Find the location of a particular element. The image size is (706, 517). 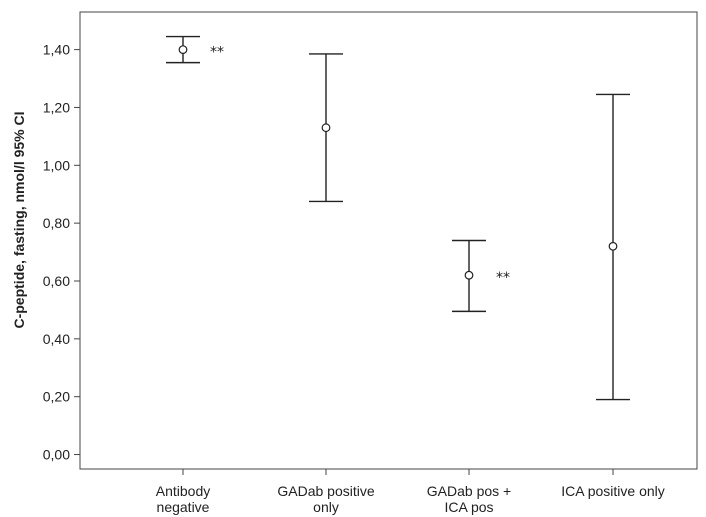

y-axis: 0,00 0,20 0,40 0,60 0,80 1,00 1,20 1,40 is located at coordinates (61, 252).